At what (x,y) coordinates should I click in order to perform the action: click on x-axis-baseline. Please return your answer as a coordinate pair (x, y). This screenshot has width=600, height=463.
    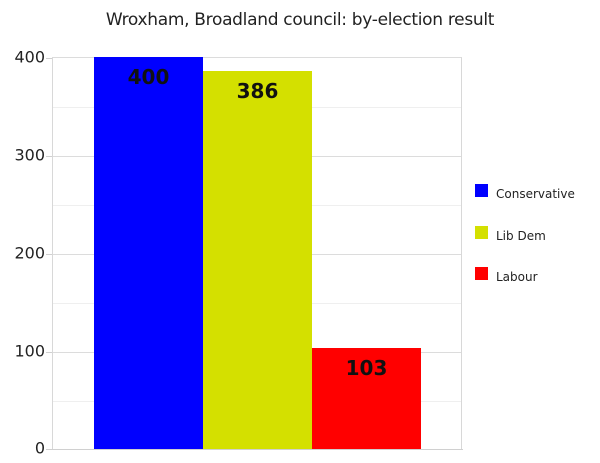
    Looking at the image, I should click on (257, 449).